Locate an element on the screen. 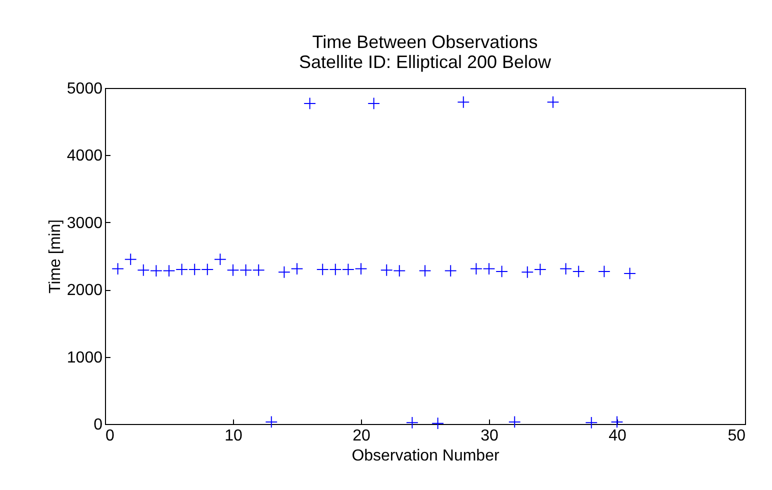 The width and height of the screenshot is (772, 490). y-tick-label: 5000 is located at coordinates (84, 89).